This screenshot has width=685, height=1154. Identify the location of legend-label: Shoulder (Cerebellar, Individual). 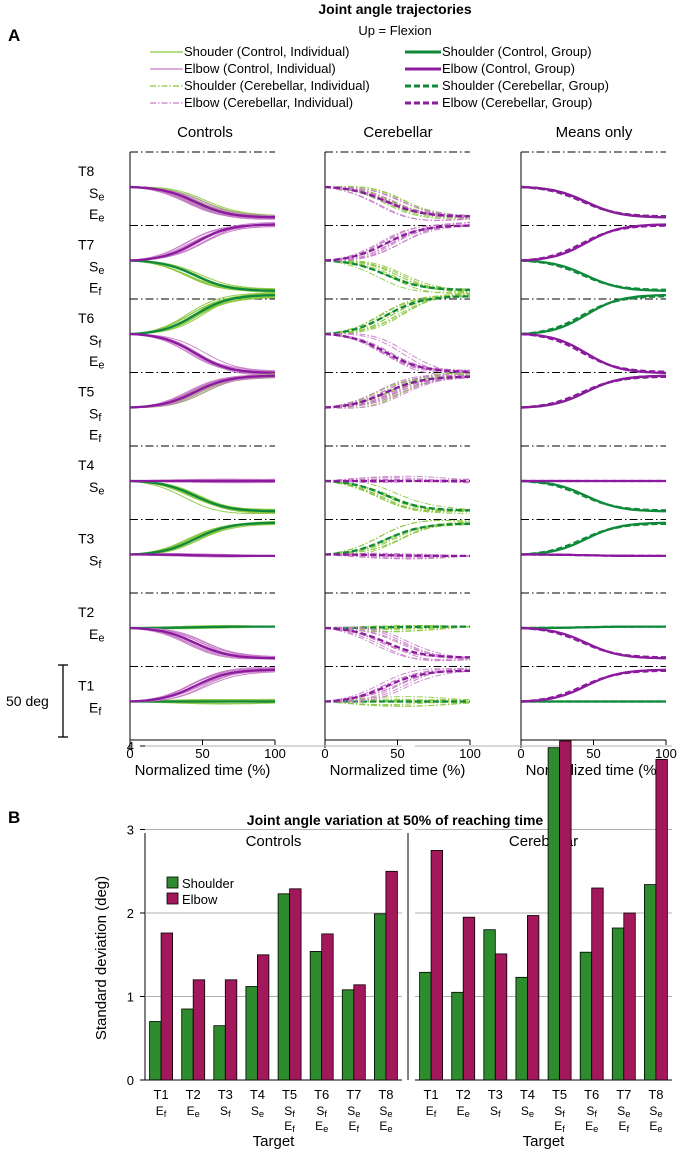
(277, 85).